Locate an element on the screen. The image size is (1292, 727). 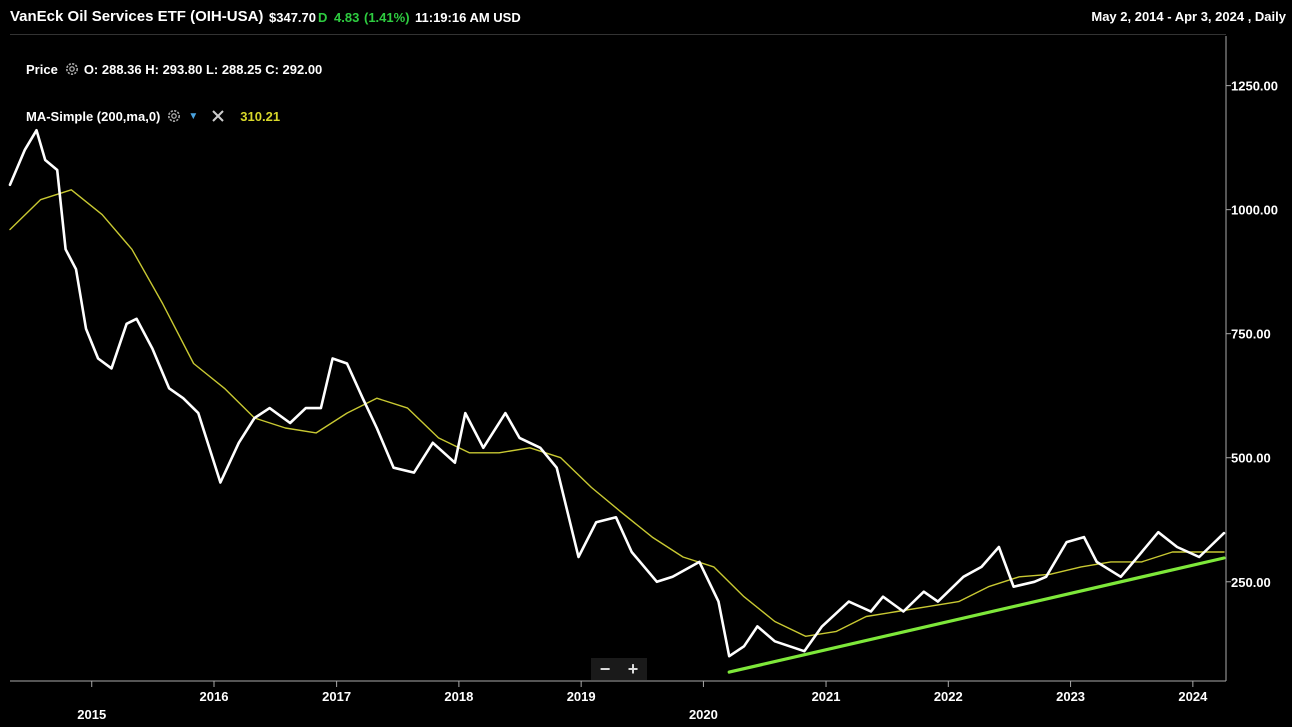
ma-legend: MA-Simple (200,ma,0) ▼ 310.21 is located at coordinates (153, 116).